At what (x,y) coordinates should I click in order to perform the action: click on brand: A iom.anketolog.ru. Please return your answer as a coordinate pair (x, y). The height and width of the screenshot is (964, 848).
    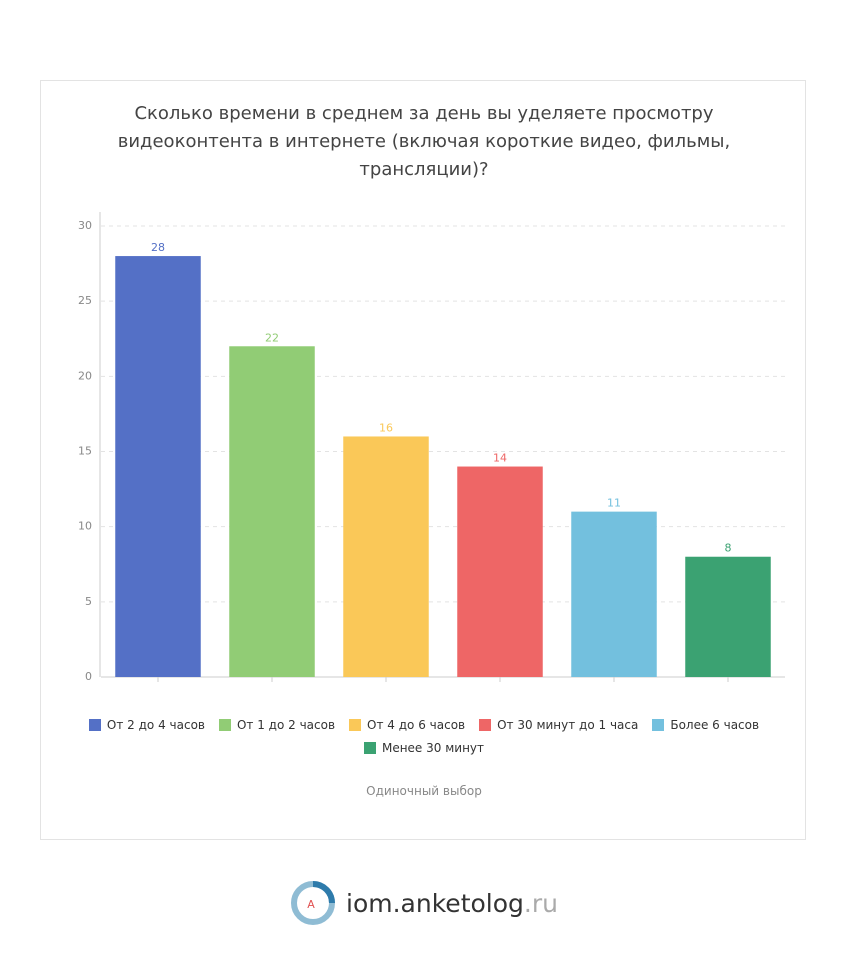
    Looking at the image, I should click on (424, 903).